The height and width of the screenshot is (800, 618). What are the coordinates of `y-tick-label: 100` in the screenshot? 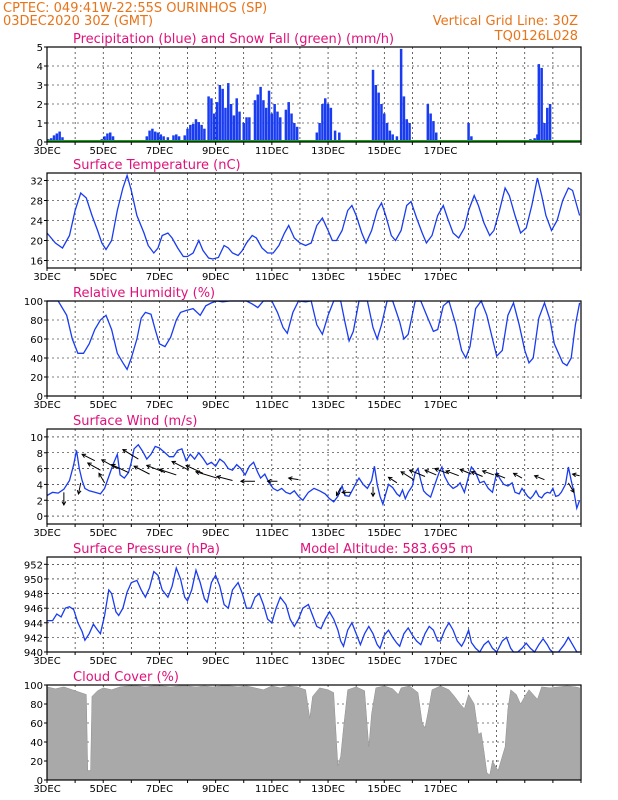 It's located at (33, 302).